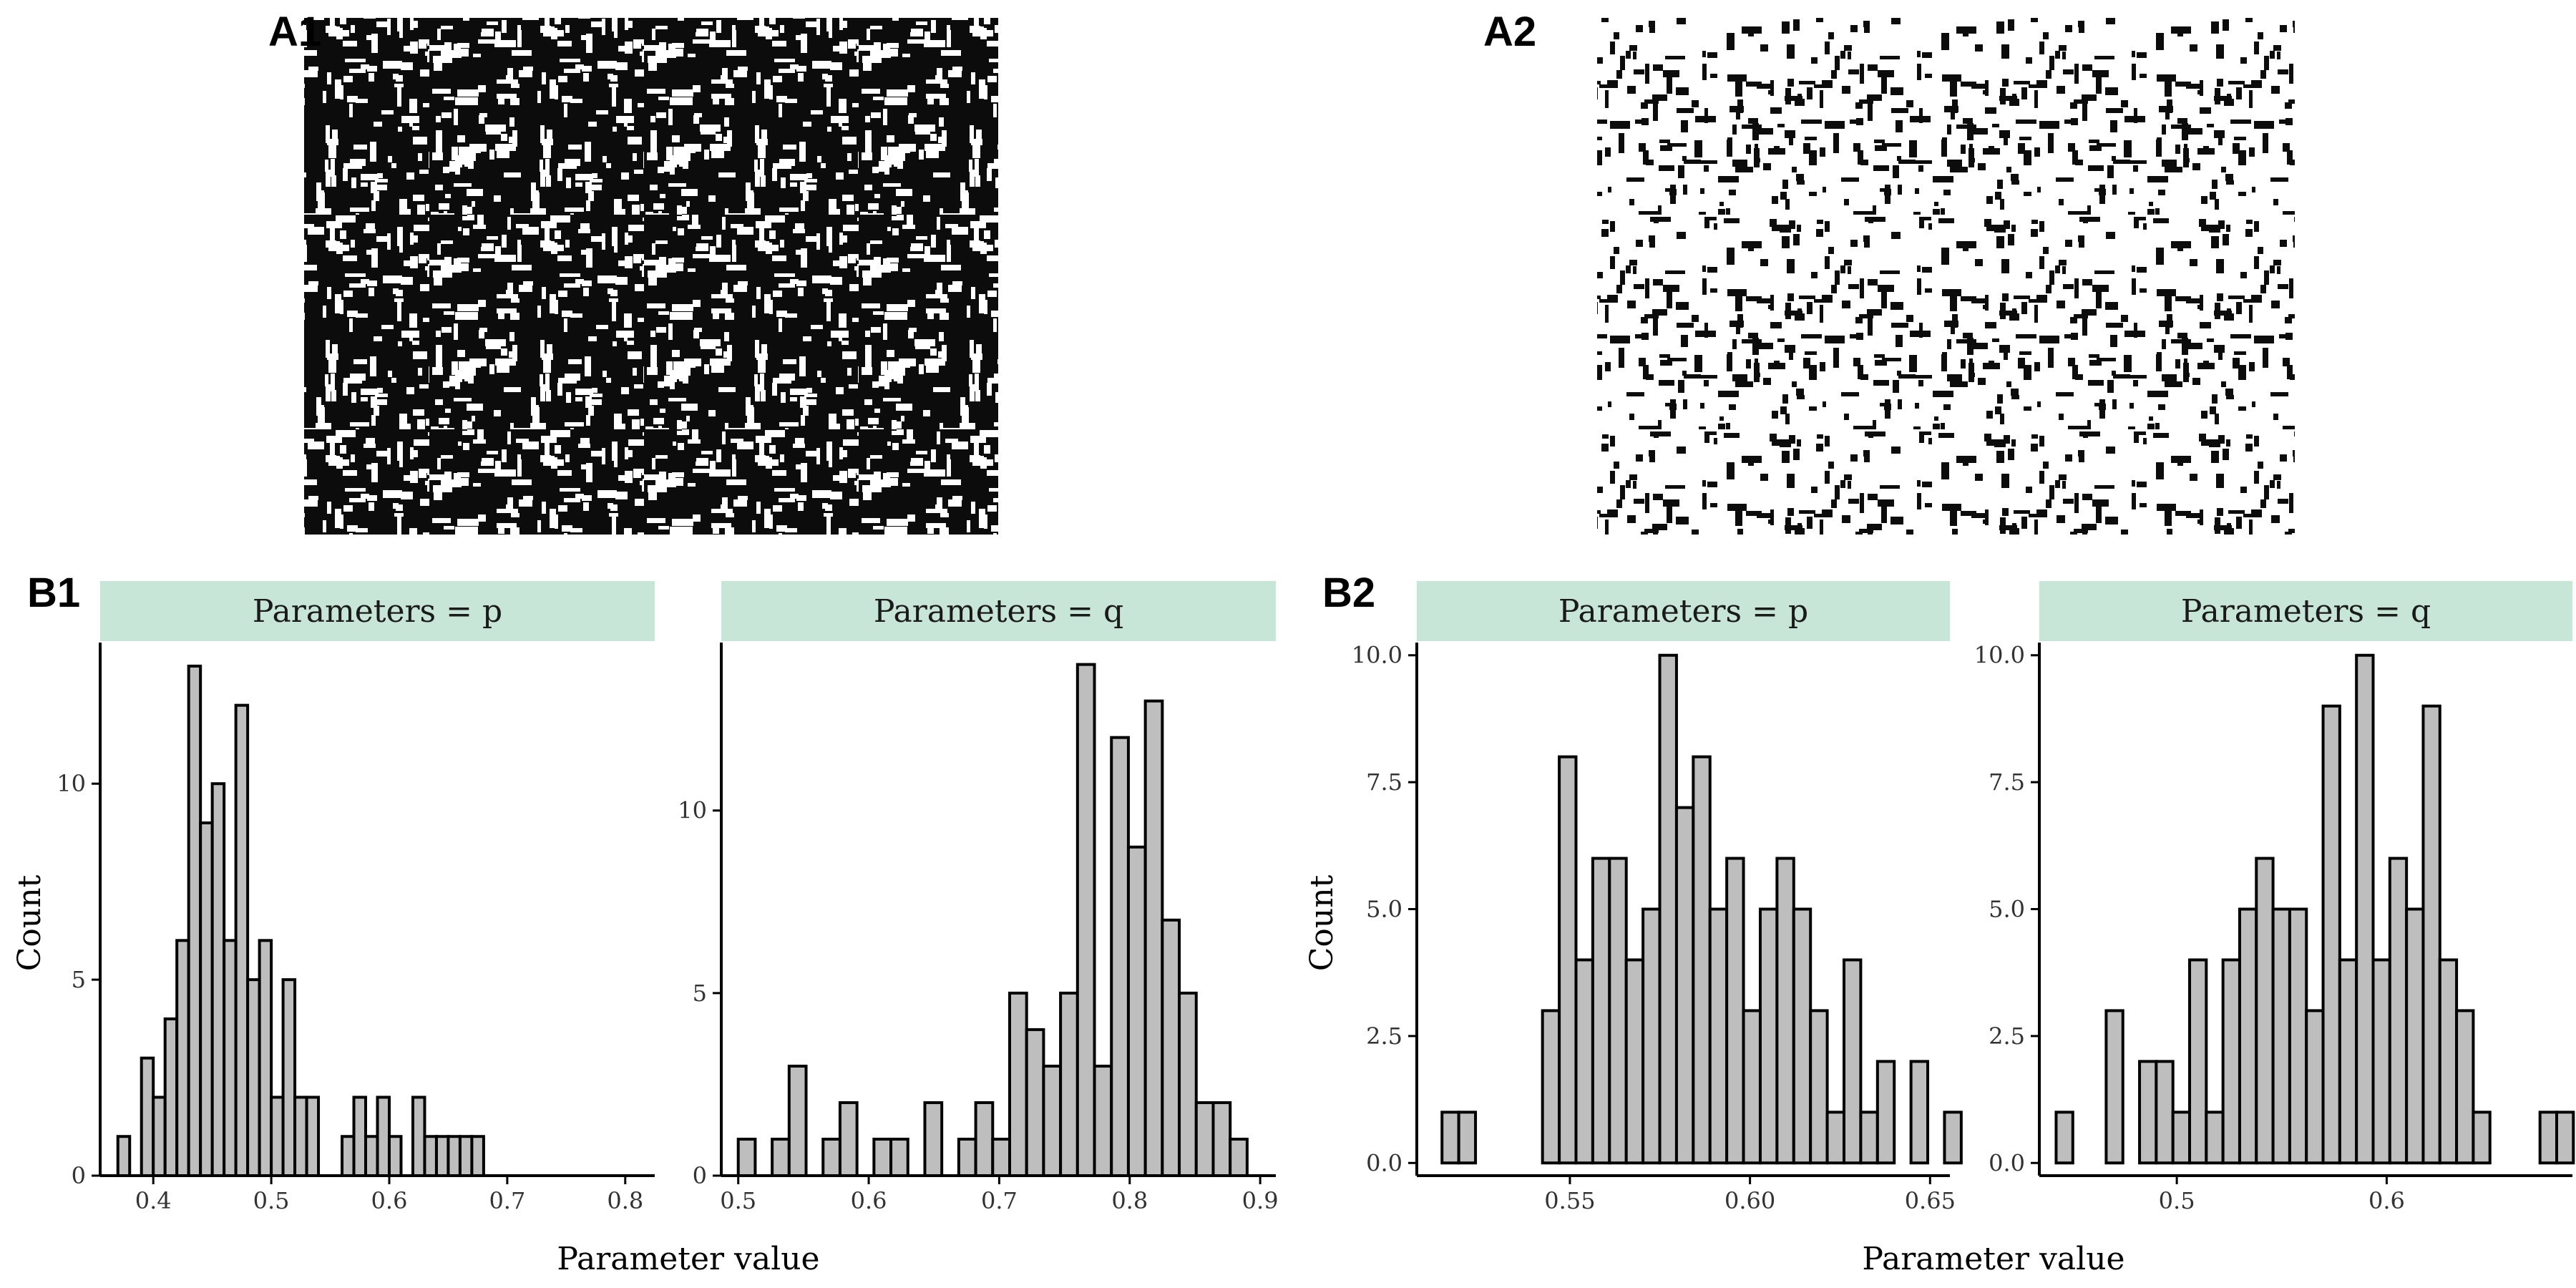  I want to click on b1-y-axis-title: Count, so click(29, 922).